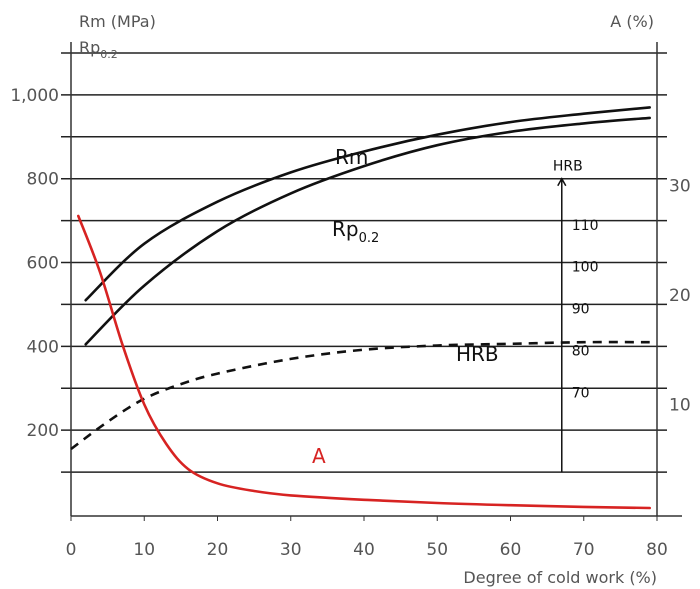 This screenshot has width=700, height=589. Describe the element at coordinates (562, 182) in the screenshot. I see `hrb-scale-arrowhead` at that location.